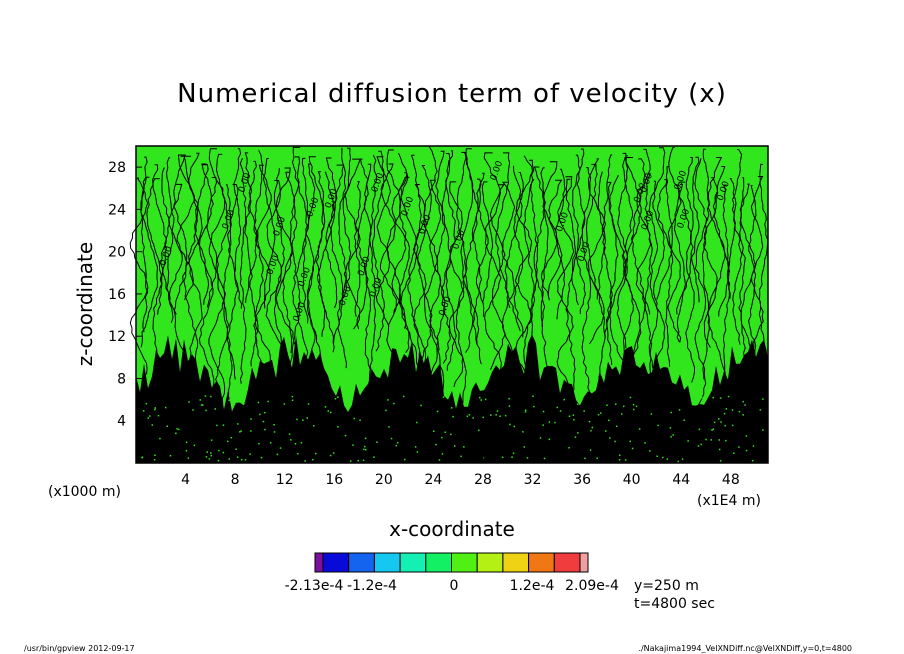 This screenshot has width=904, height=654. I want to click on x-tick-label-9: 40, so click(632, 480).